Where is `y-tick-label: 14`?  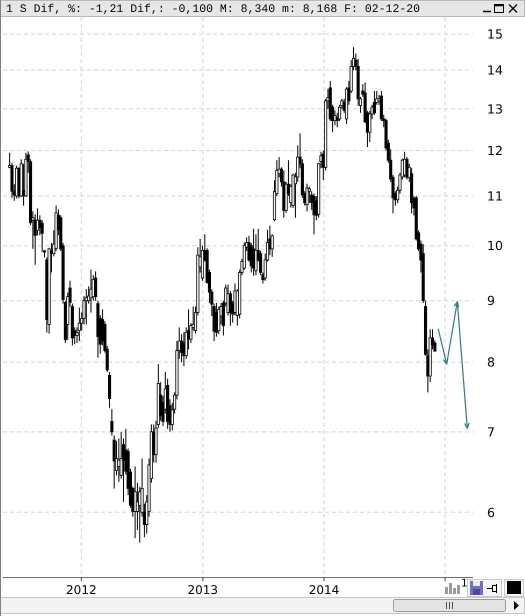 y-tick-label: 14 is located at coordinates (495, 70).